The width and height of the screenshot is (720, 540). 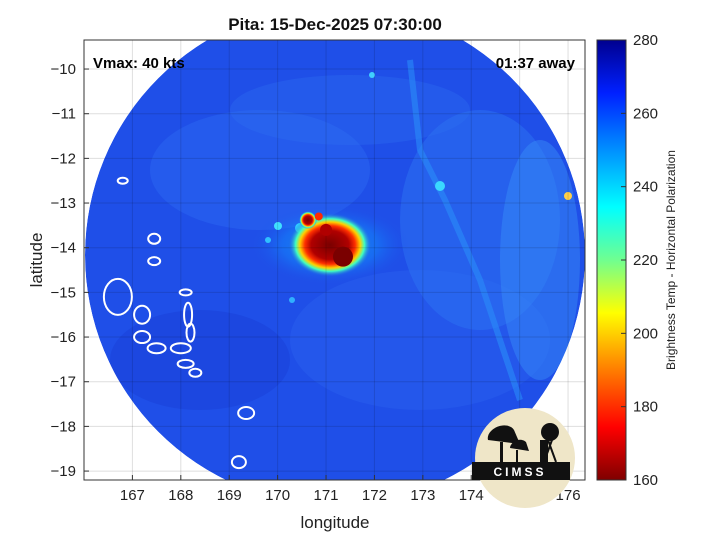 I want to click on away-label: 01:37 away, so click(x=536, y=63).